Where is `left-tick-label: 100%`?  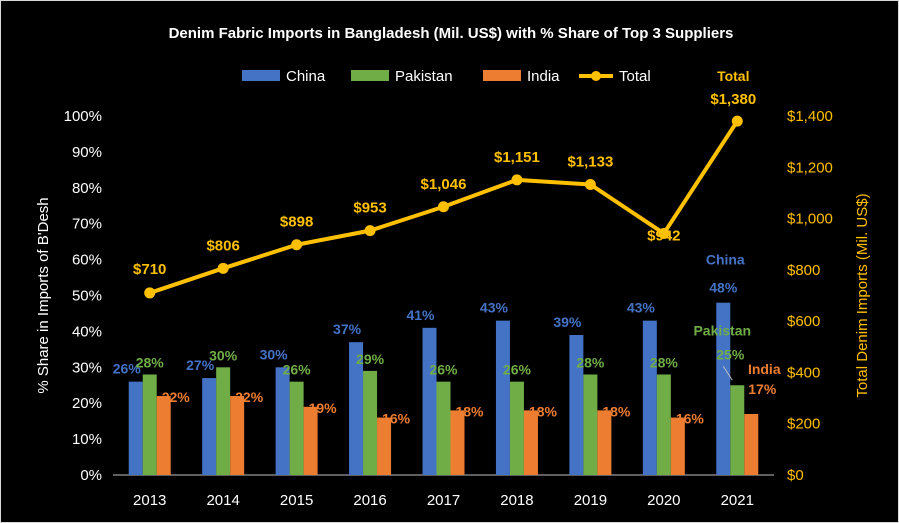
left-tick-label: 100% is located at coordinates (83, 116).